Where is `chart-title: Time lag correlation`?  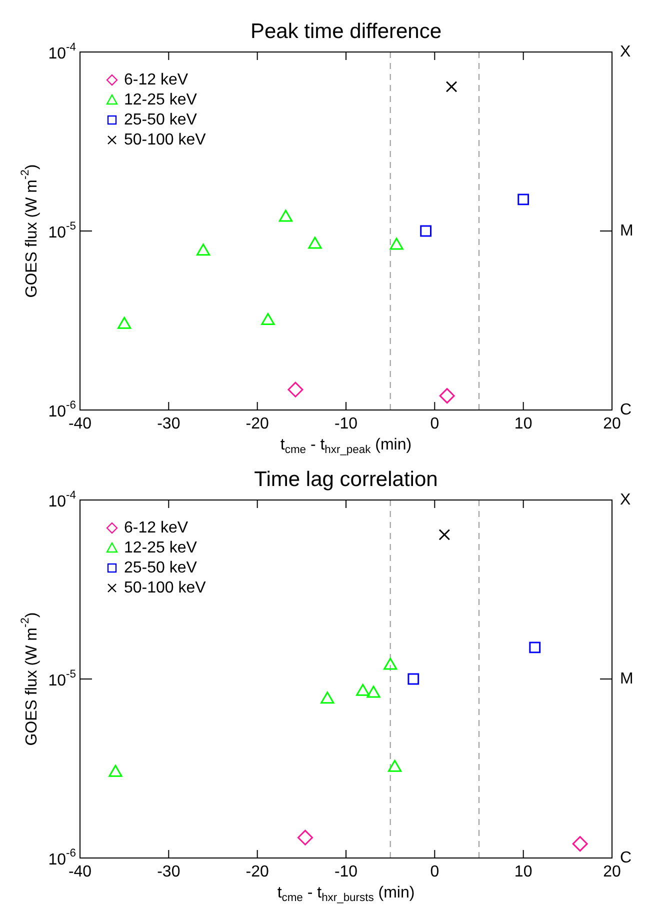 chart-title: Time lag correlation is located at coordinates (346, 479).